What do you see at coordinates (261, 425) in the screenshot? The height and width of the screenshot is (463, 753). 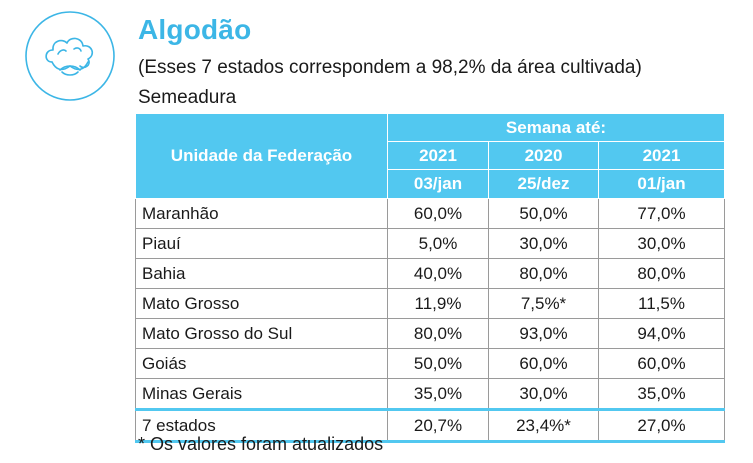 I see `total-label: 7 estados` at bounding box center [261, 425].